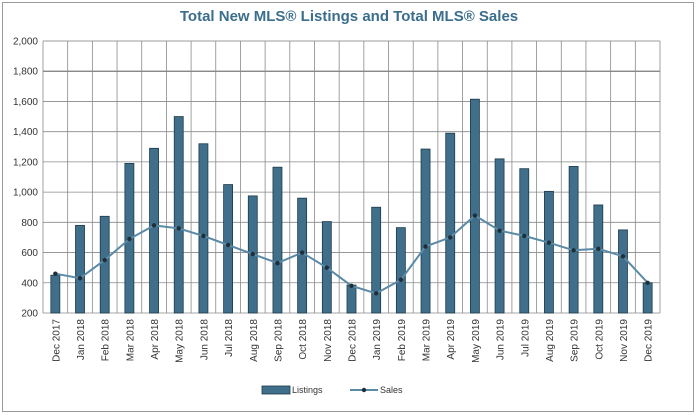  Describe the element at coordinates (81, 340) in the screenshot. I see `x-tick-label: Jan 2018` at that location.